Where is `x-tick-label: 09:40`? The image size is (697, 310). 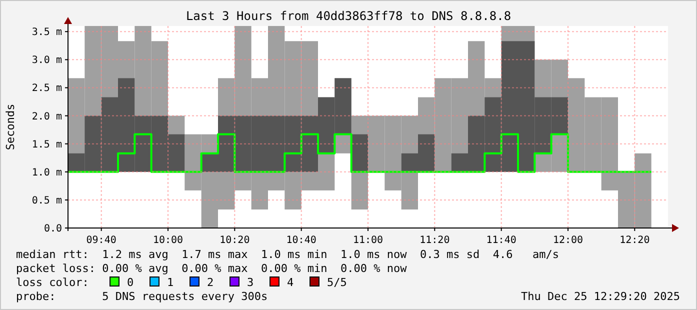 x-tick-label: 09:40 is located at coordinates (101, 240).